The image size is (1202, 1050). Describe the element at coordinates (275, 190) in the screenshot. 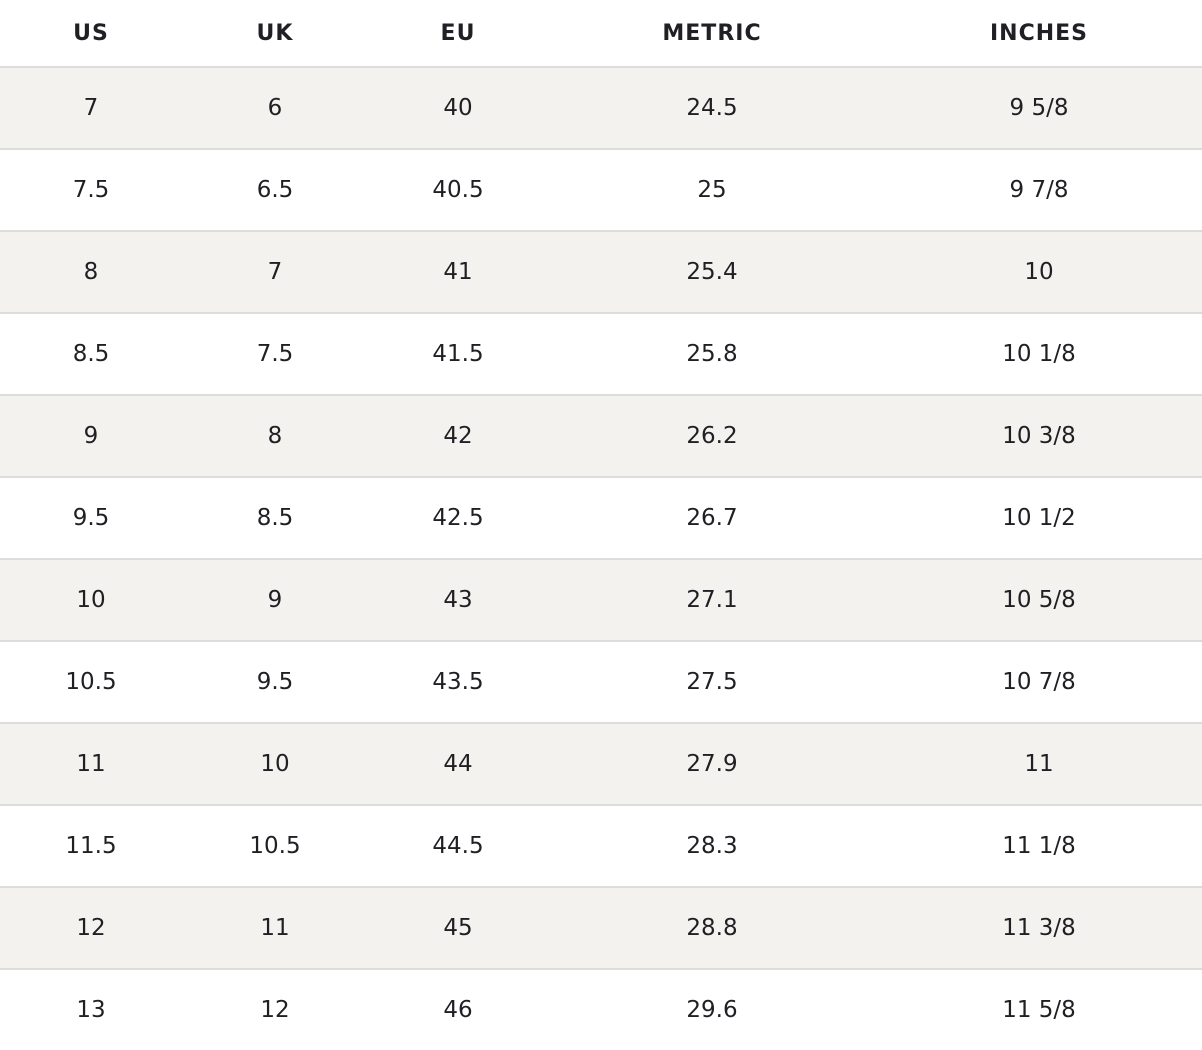

I see `cell-uk: 6.5` at that location.